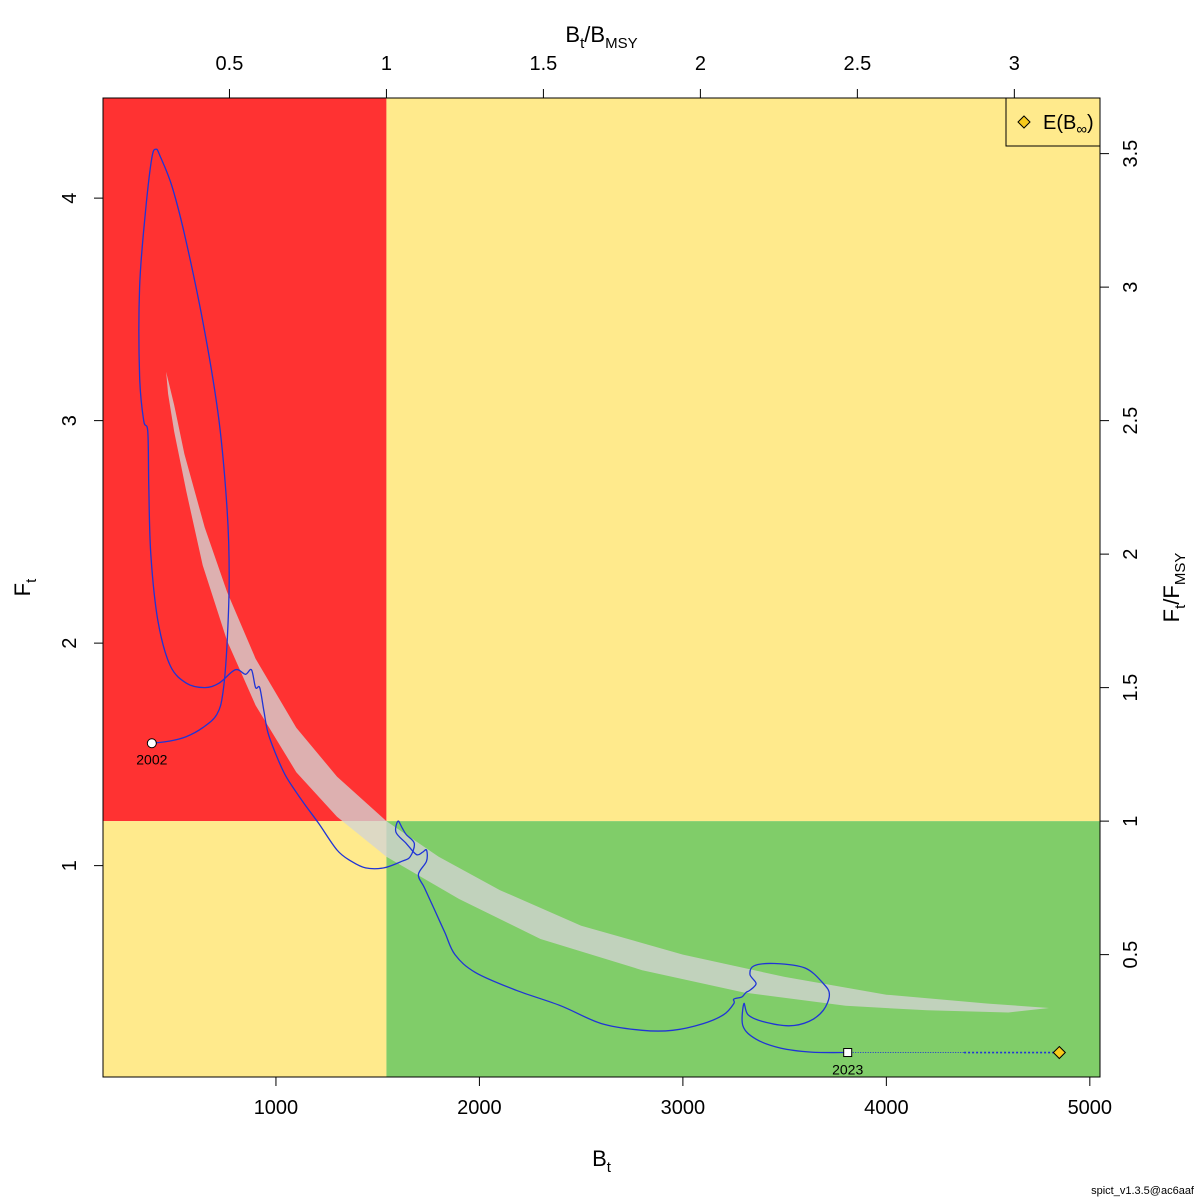 This screenshot has height=1200, width=1200. I want to click on right-tick-label: 2, so click(1131, 554).